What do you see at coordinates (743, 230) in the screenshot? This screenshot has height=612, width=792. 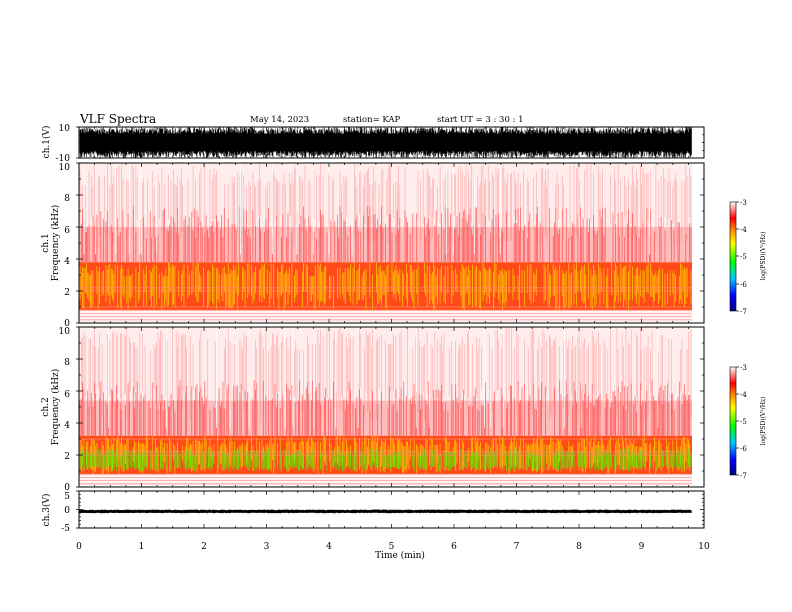 I see `ch1-colorbar-tick-label: -4` at bounding box center [743, 230].